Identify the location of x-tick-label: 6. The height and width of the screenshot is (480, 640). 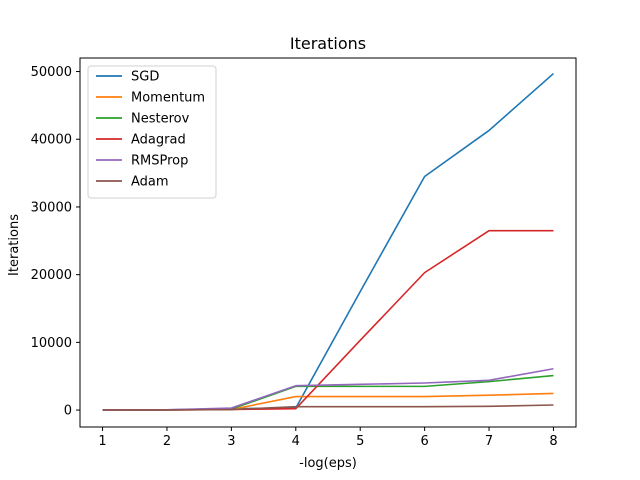
(424, 441).